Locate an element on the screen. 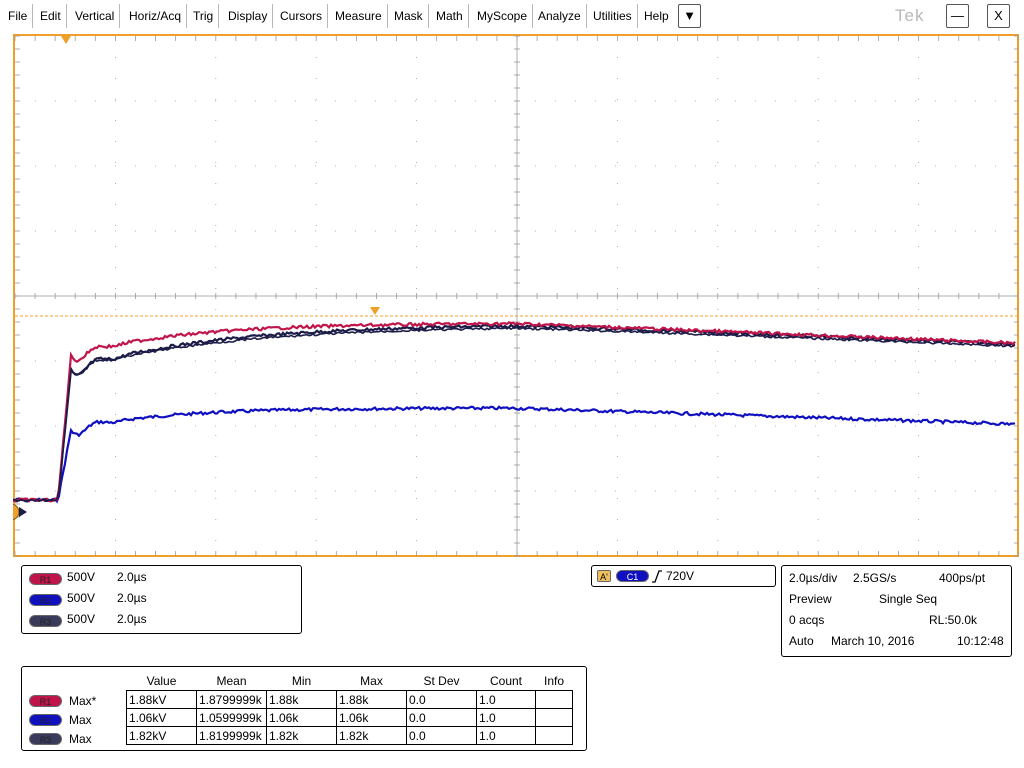 The width and height of the screenshot is (1024, 768). close-icon: X is located at coordinates (998, 15).